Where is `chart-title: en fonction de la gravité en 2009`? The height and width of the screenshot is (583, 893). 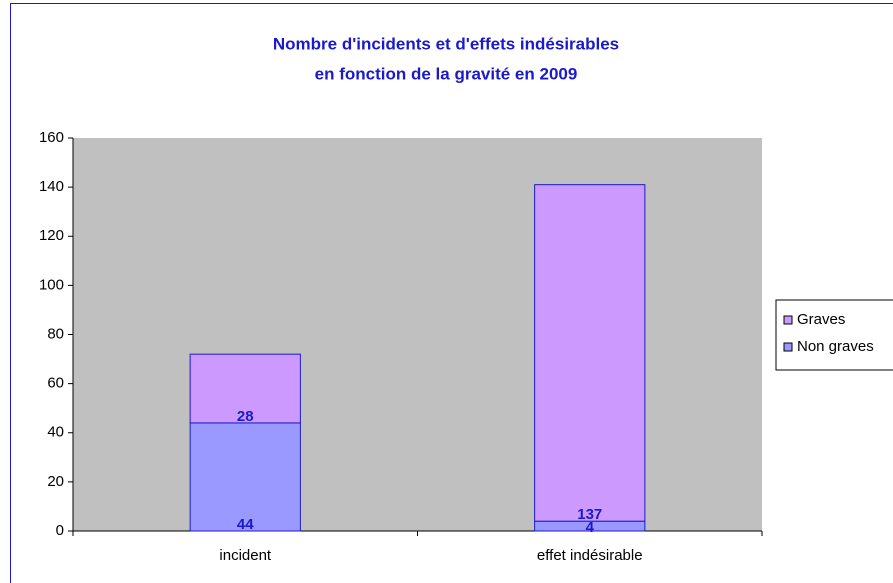
chart-title: en fonction de la gravité en 2009 is located at coordinates (446, 73).